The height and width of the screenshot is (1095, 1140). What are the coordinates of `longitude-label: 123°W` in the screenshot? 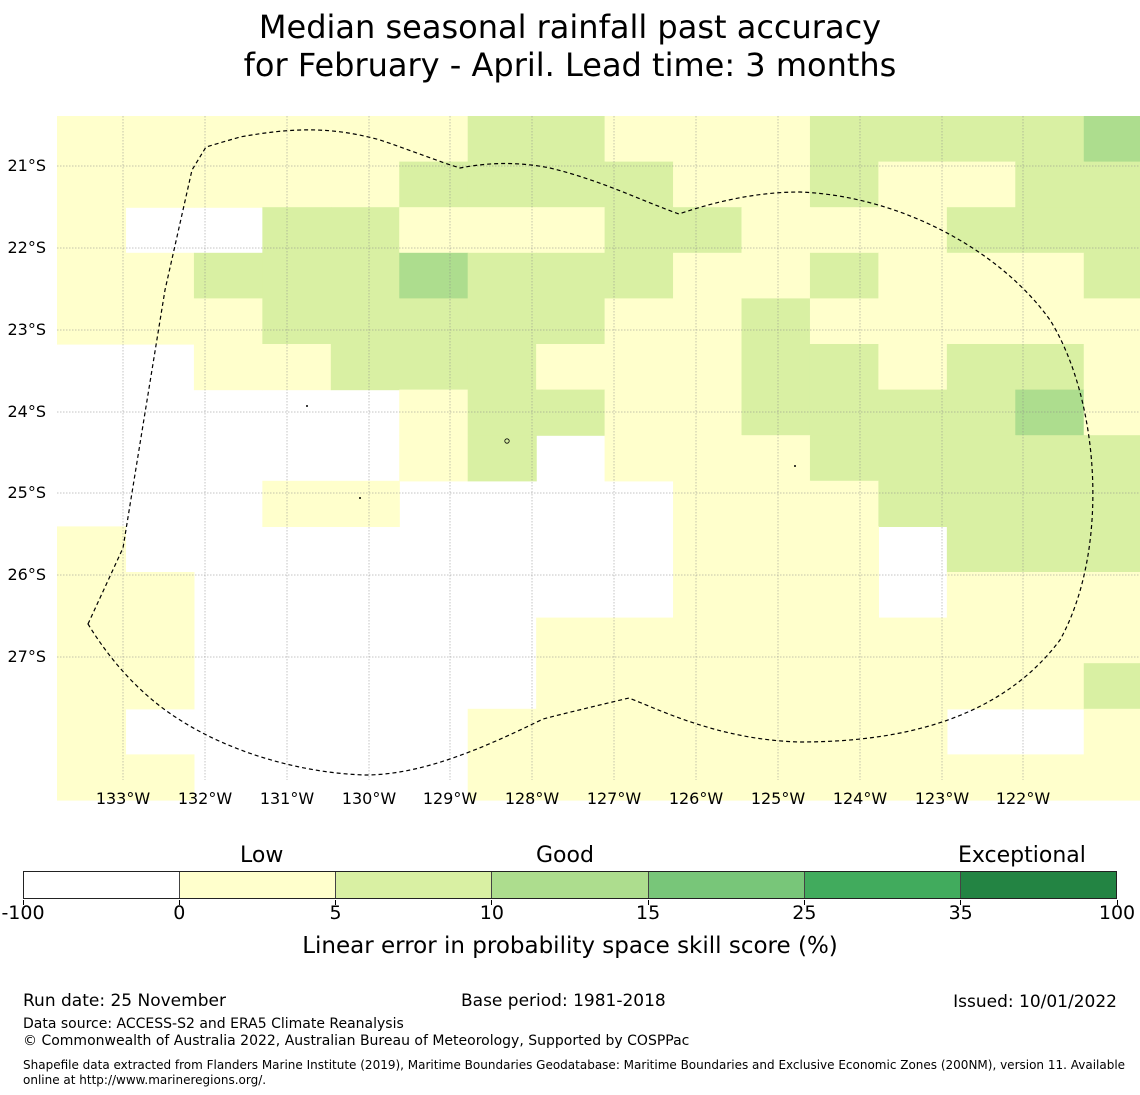 It's located at (942, 798).